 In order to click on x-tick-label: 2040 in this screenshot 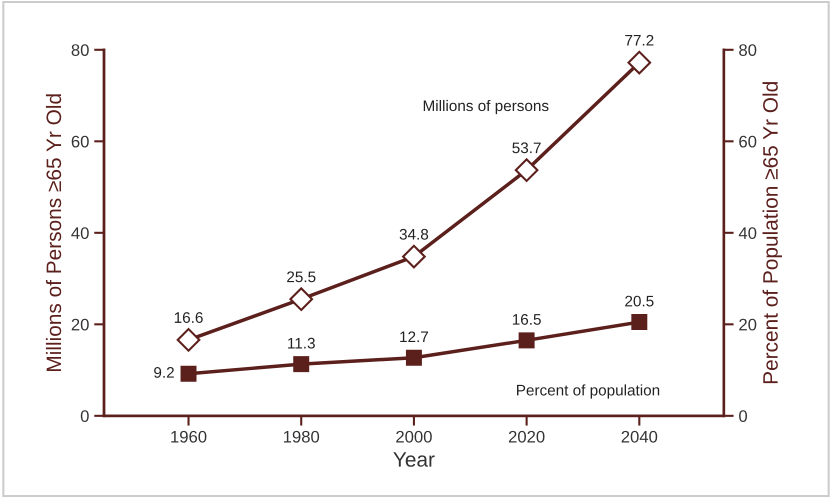, I will do `click(640, 436)`.